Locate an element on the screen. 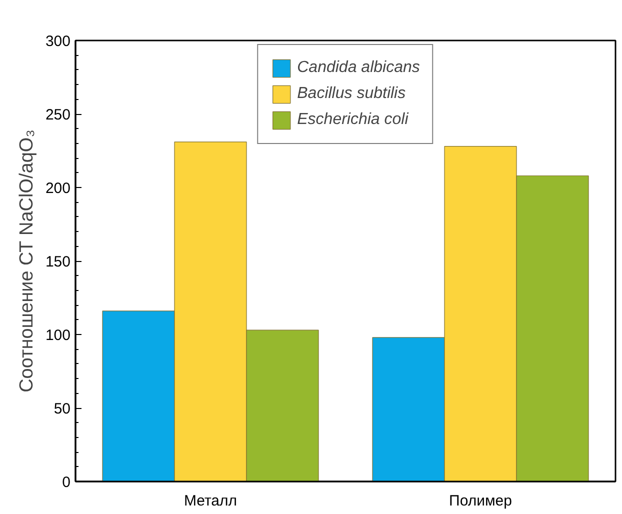 Image resolution: width=622 pixels, height=514 pixels. legend-label: Escherichia coli is located at coordinates (352, 120).